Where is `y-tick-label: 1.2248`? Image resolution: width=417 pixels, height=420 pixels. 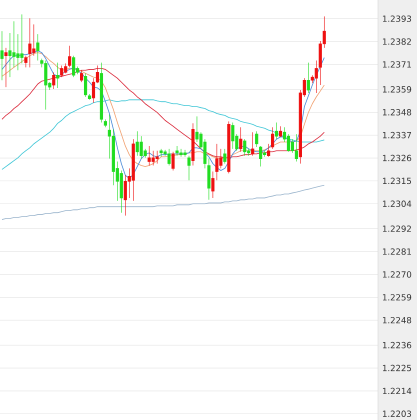
y-tick-label: 1.2248 is located at coordinates (397, 320).